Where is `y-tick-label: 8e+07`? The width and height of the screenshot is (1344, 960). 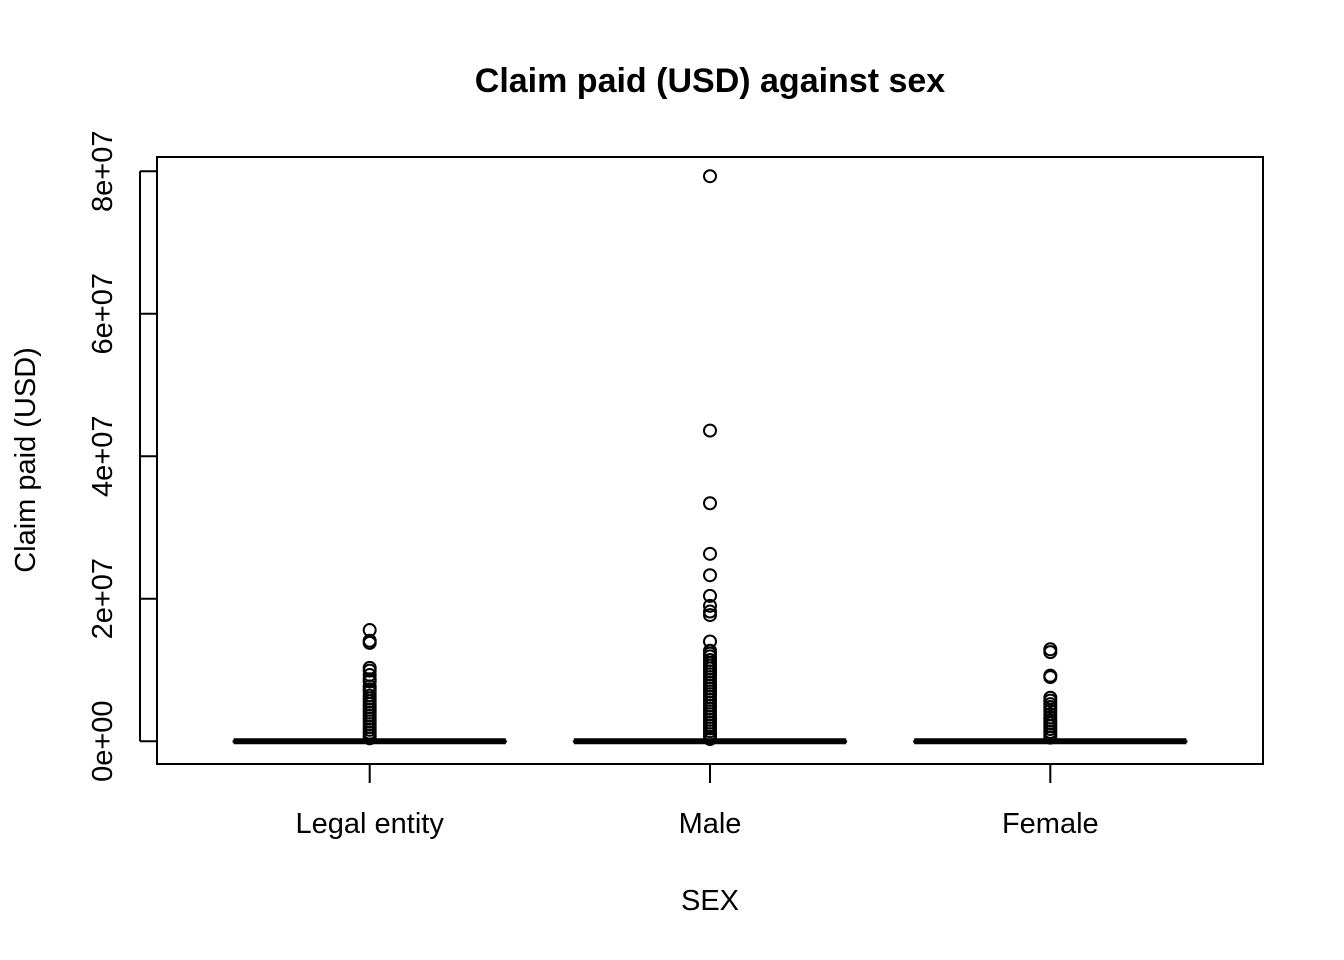 y-tick-label: 8e+07 is located at coordinates (103, 171).